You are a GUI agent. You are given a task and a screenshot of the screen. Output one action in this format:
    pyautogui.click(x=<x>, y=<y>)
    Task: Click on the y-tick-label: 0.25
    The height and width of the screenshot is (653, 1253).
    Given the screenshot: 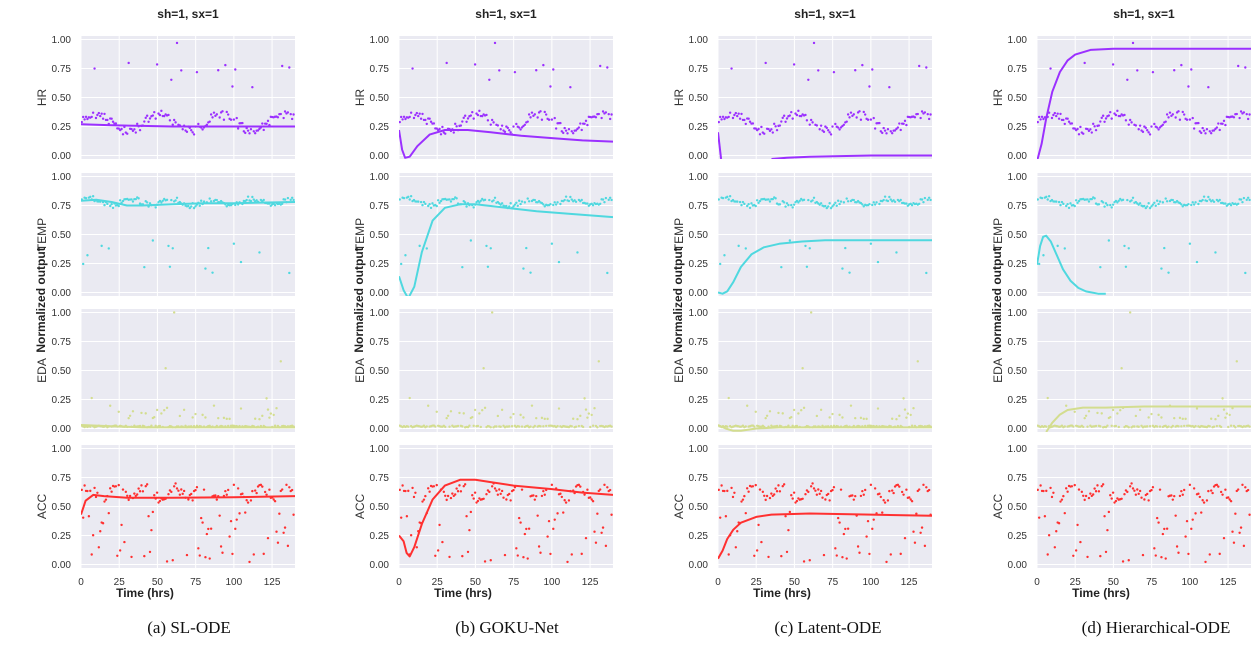 What is the action you would take?
    pyautogui.click(x=380, y=400)
    